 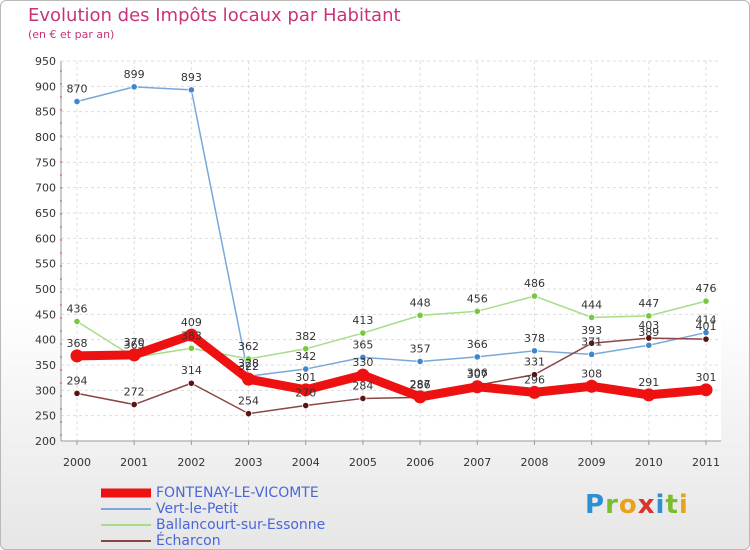 What do you see at coordinates (45, 365) in the screenshot?
I see `y-tick-label: 350` at bounding box center [45, 365].